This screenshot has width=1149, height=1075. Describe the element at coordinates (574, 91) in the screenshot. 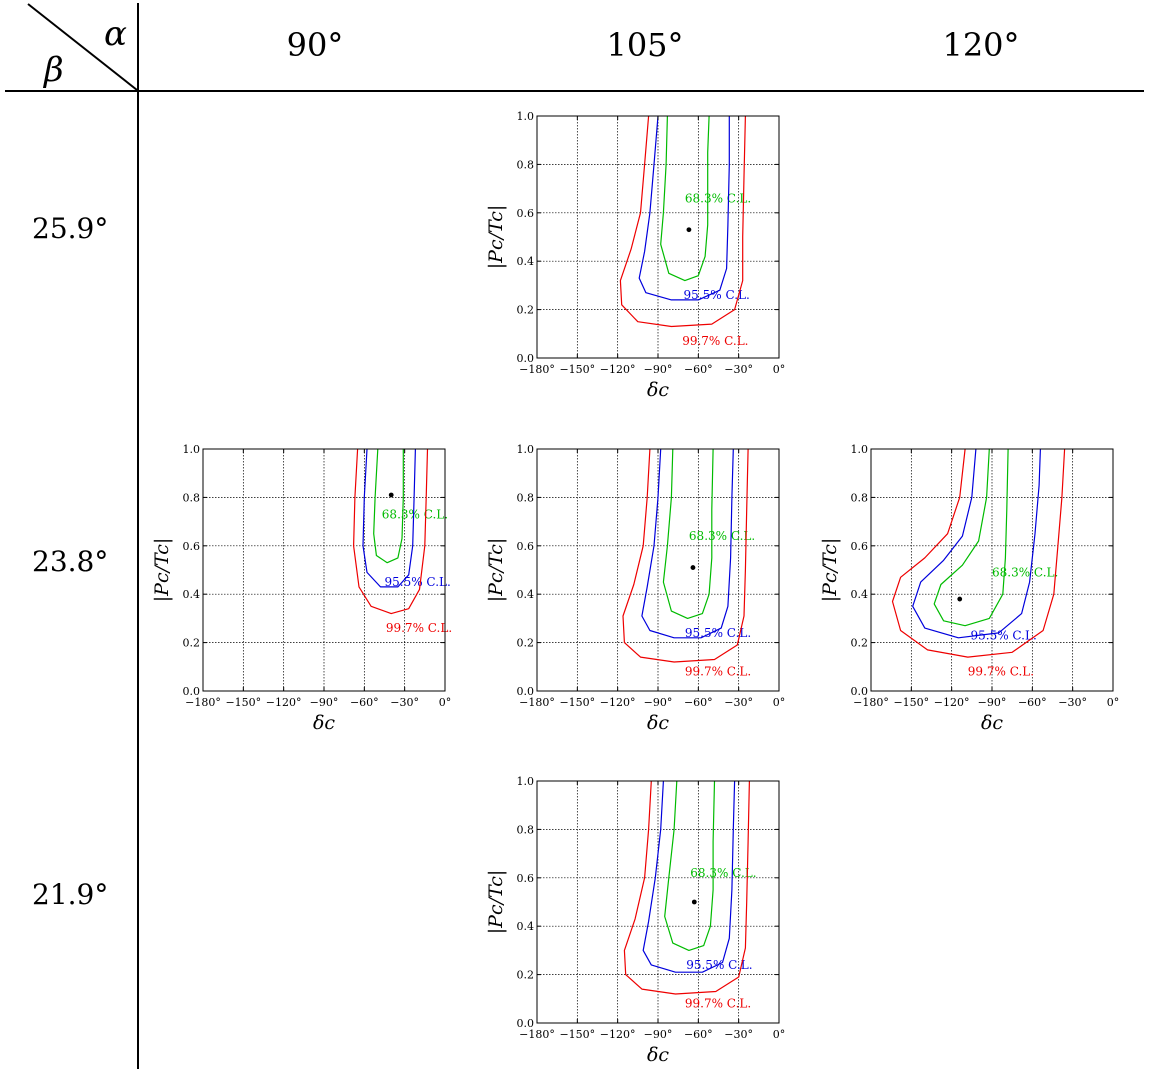

I see `header-divider` at that location.